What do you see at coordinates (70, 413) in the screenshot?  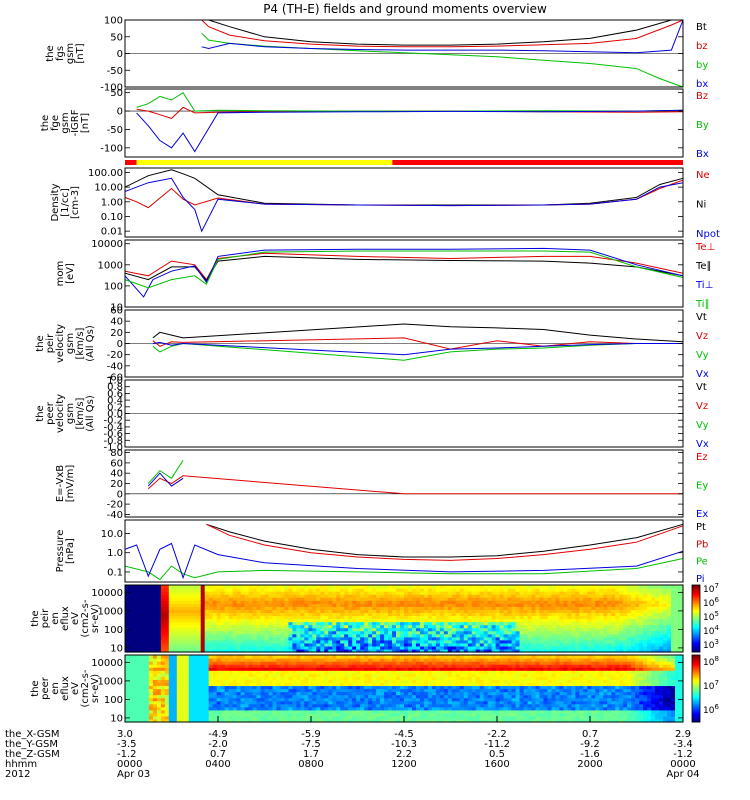 I see `y-axis-label: gsm` at bounding box center [70, 413].